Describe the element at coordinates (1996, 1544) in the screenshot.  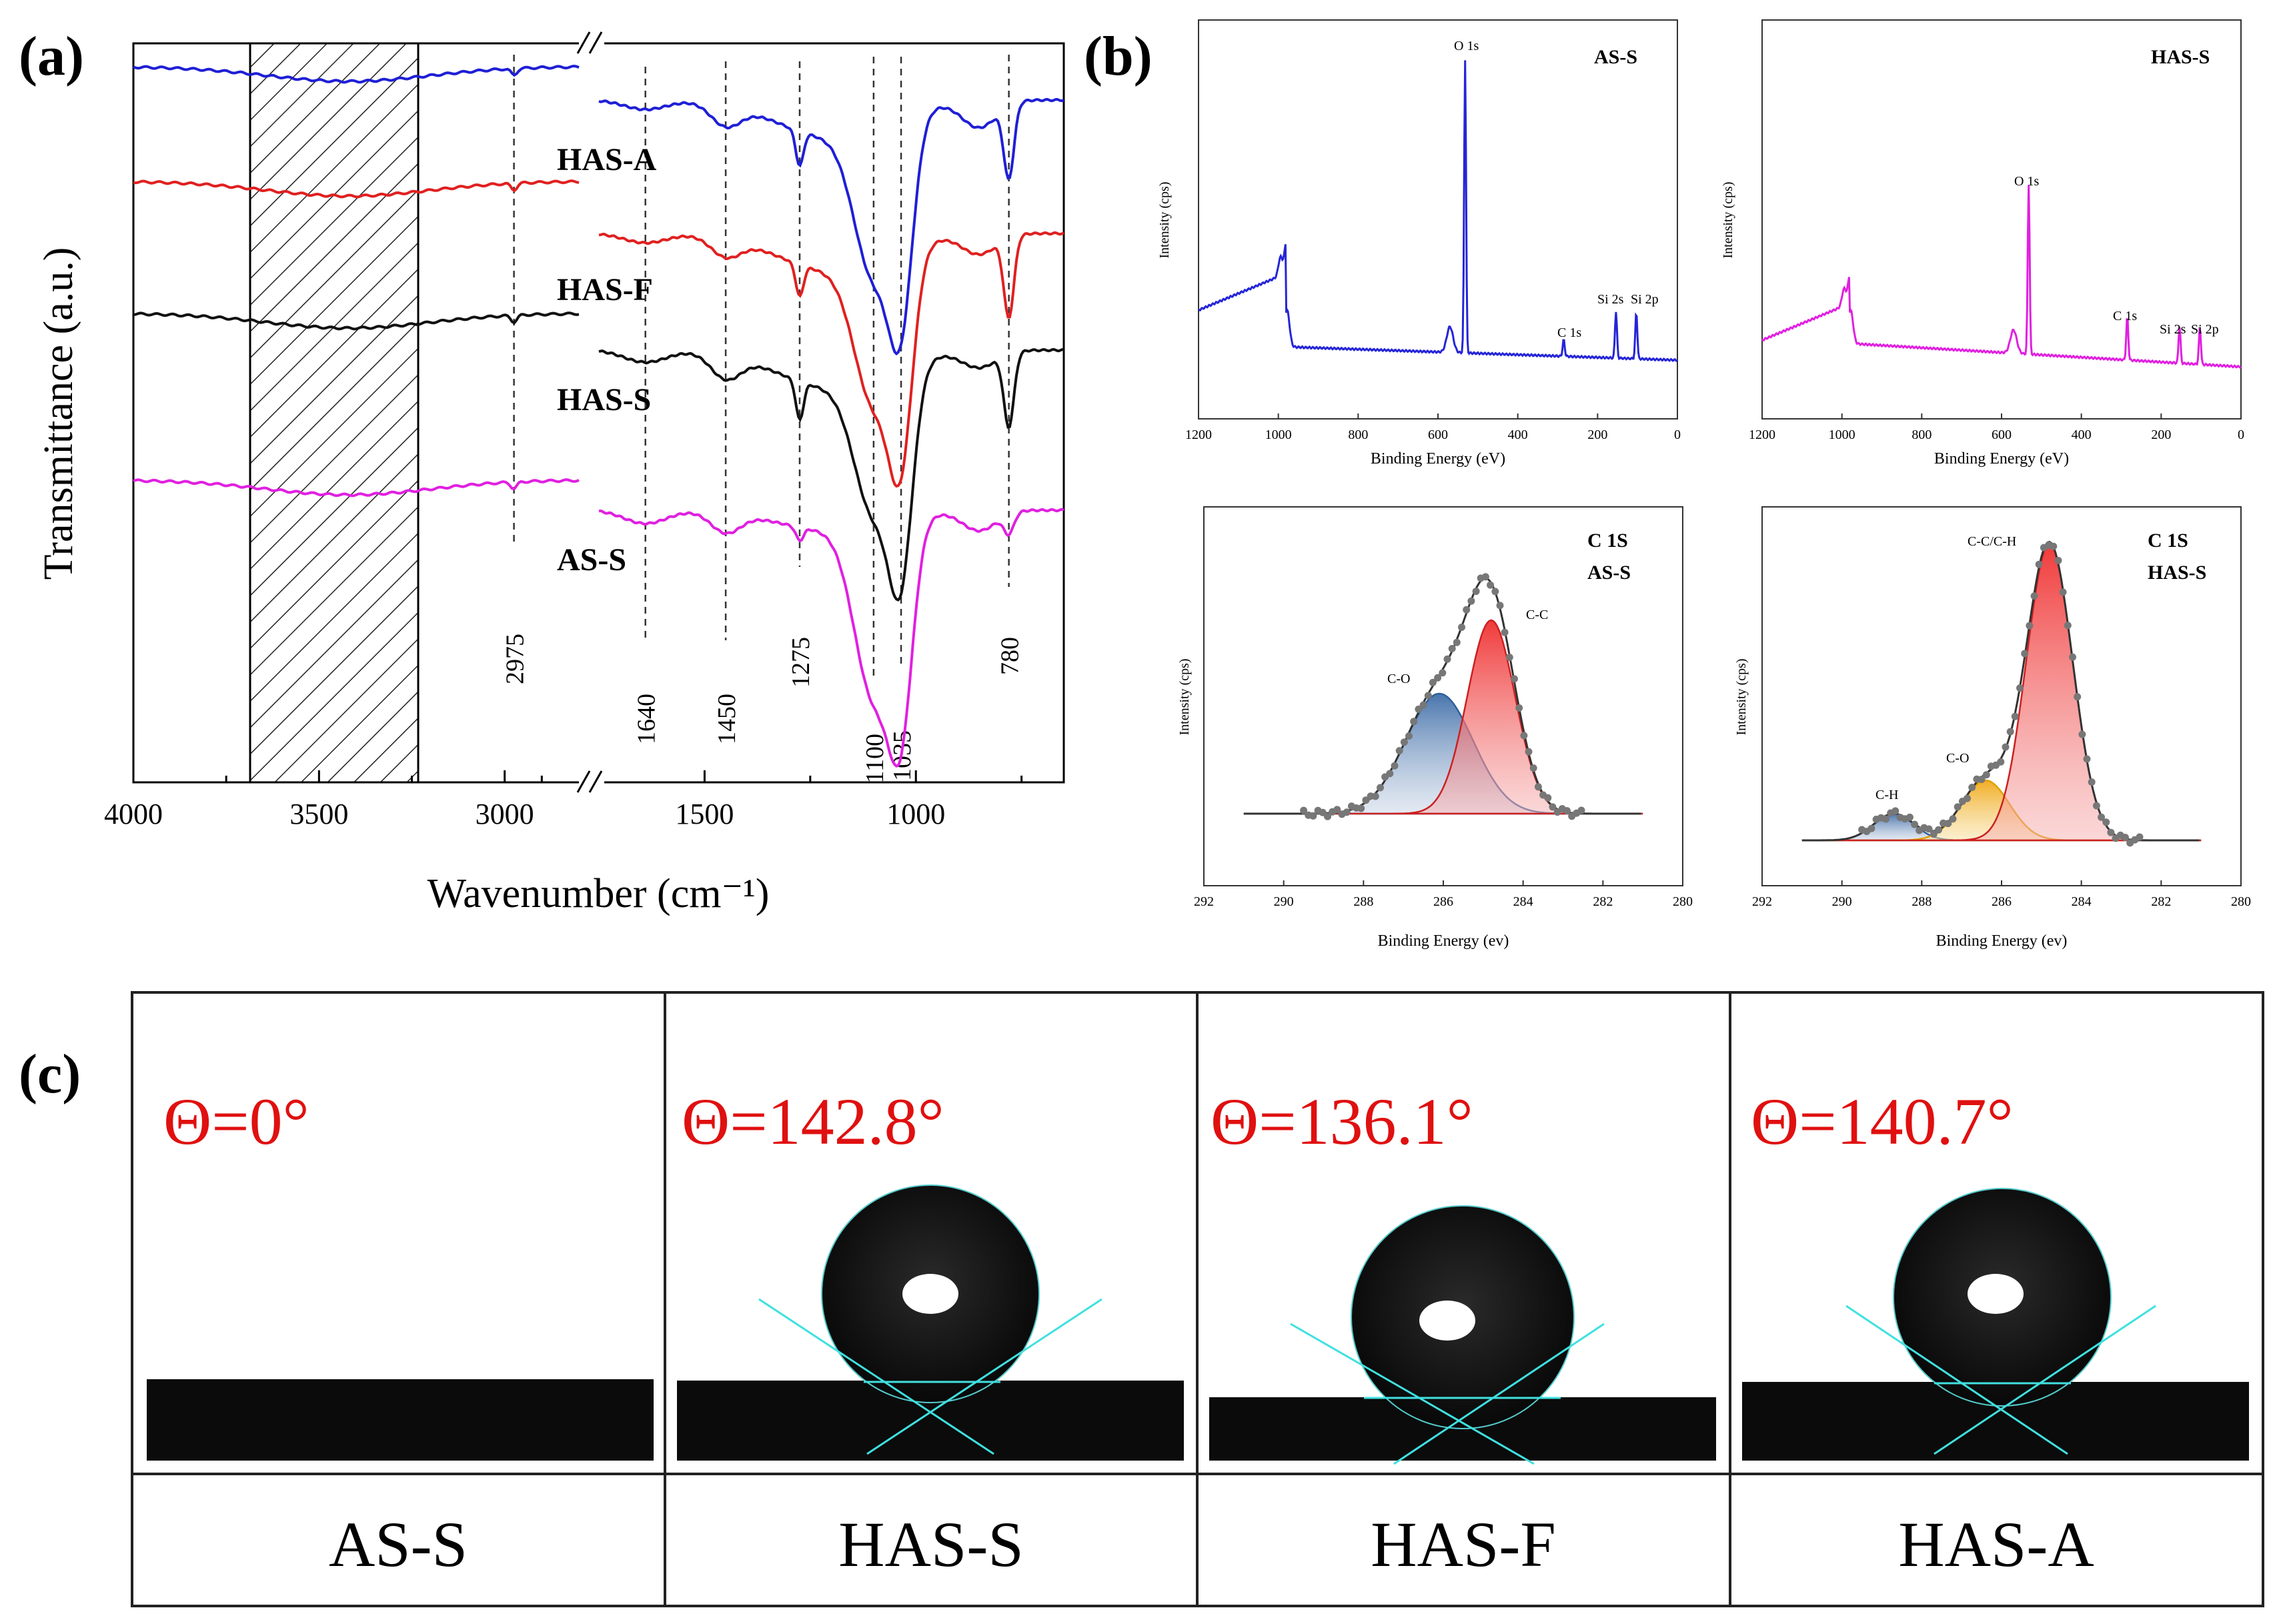
I see `sample-label-has-a: HAS-A` at that location.